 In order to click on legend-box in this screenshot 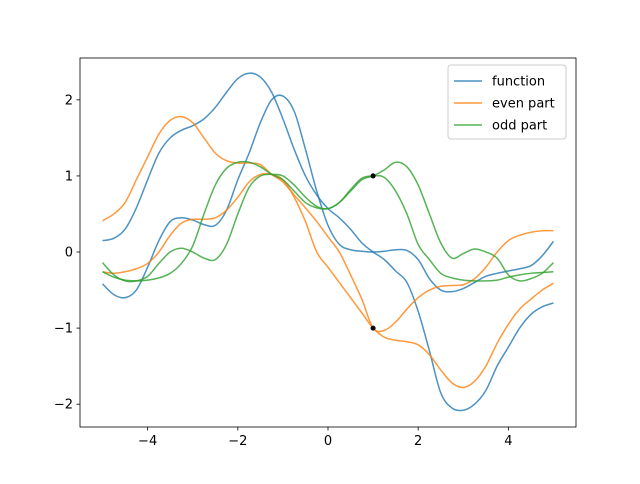, I will do `click(507, 102)`.